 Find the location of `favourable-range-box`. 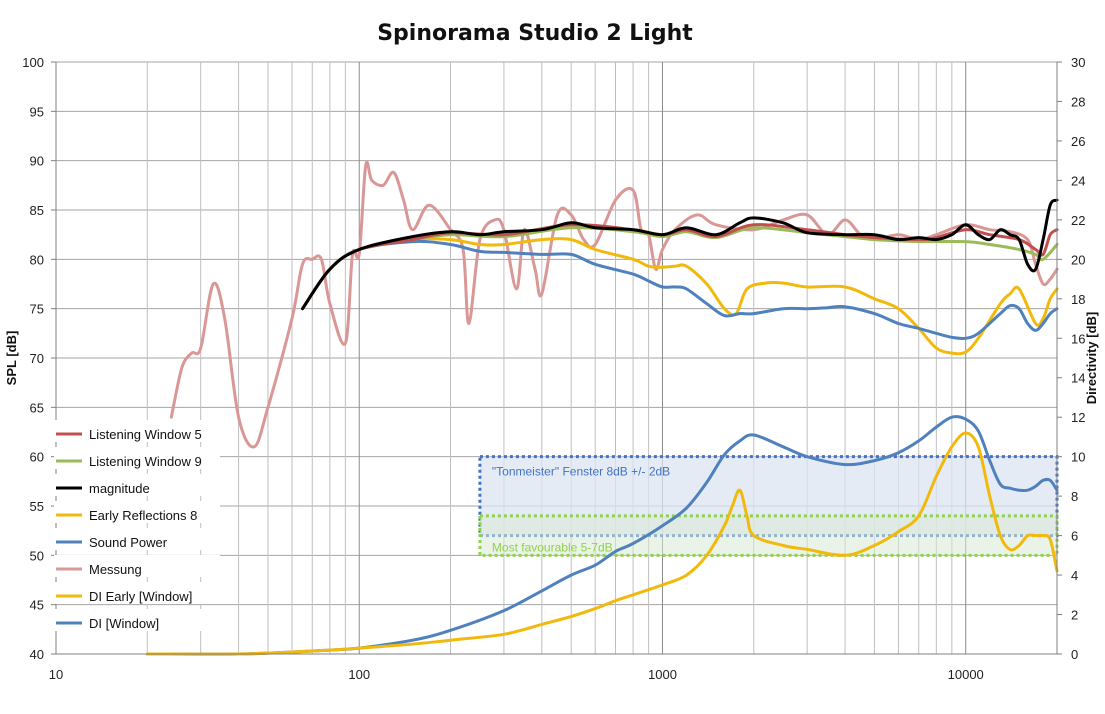

favourable-range-box is located at coordinates (768, 535).